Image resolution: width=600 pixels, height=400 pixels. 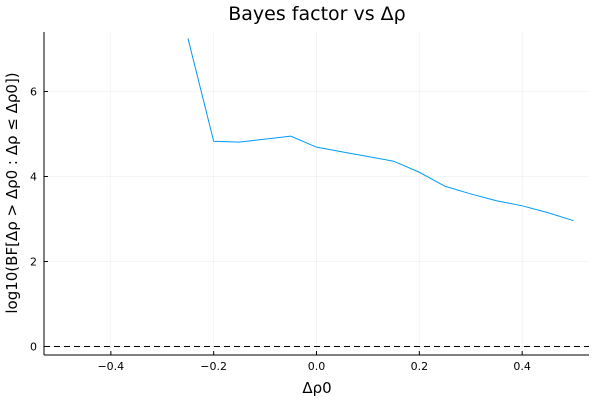 I want to click on x-axis-label: Δρ0, so click(x=316, y=388).